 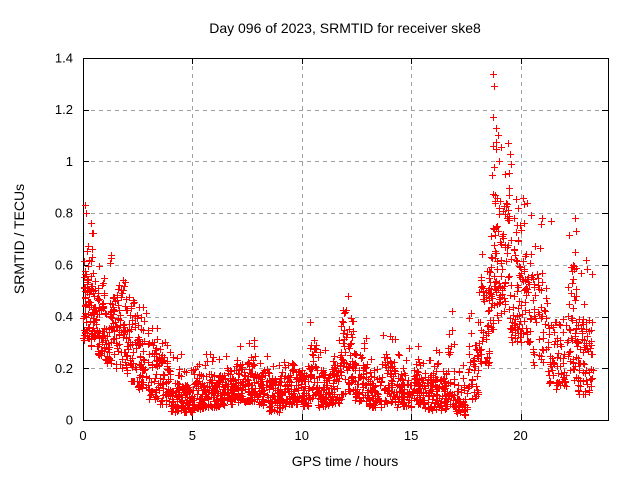 I want to click on y-tick-label: 0.2, so click(x=64, y=368).